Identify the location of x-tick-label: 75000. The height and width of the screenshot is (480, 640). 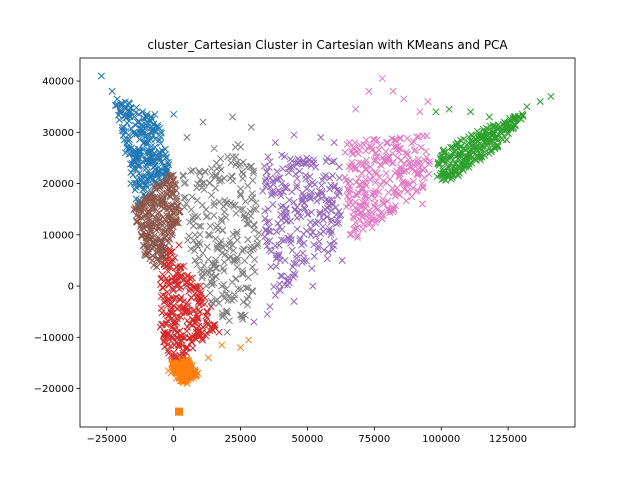
(374, 439).